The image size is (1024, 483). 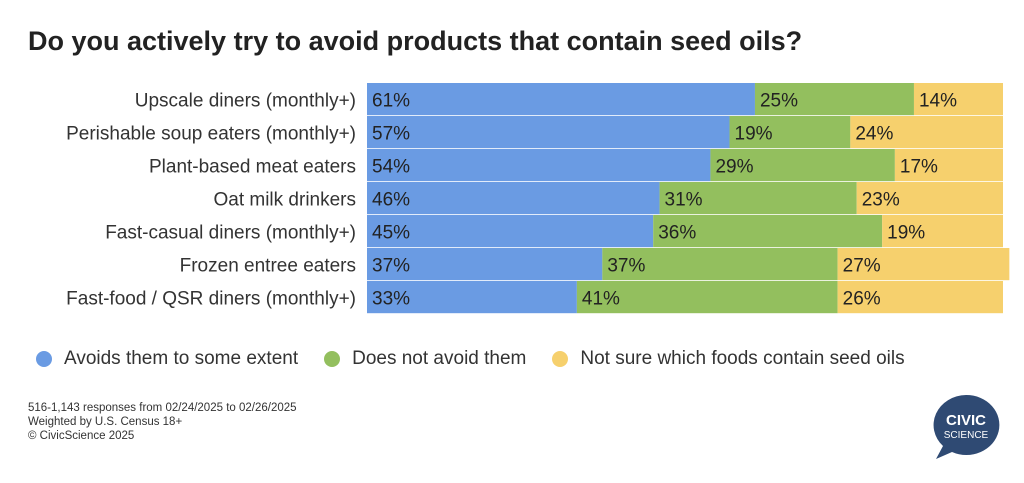 What do you see at coordinates (211, 299) in the screenshot?
I see `category-label-fast-food-qsr-diners-monthly: Fast-food / QSR diners (monthly+)` at bounding box center [211, 299].